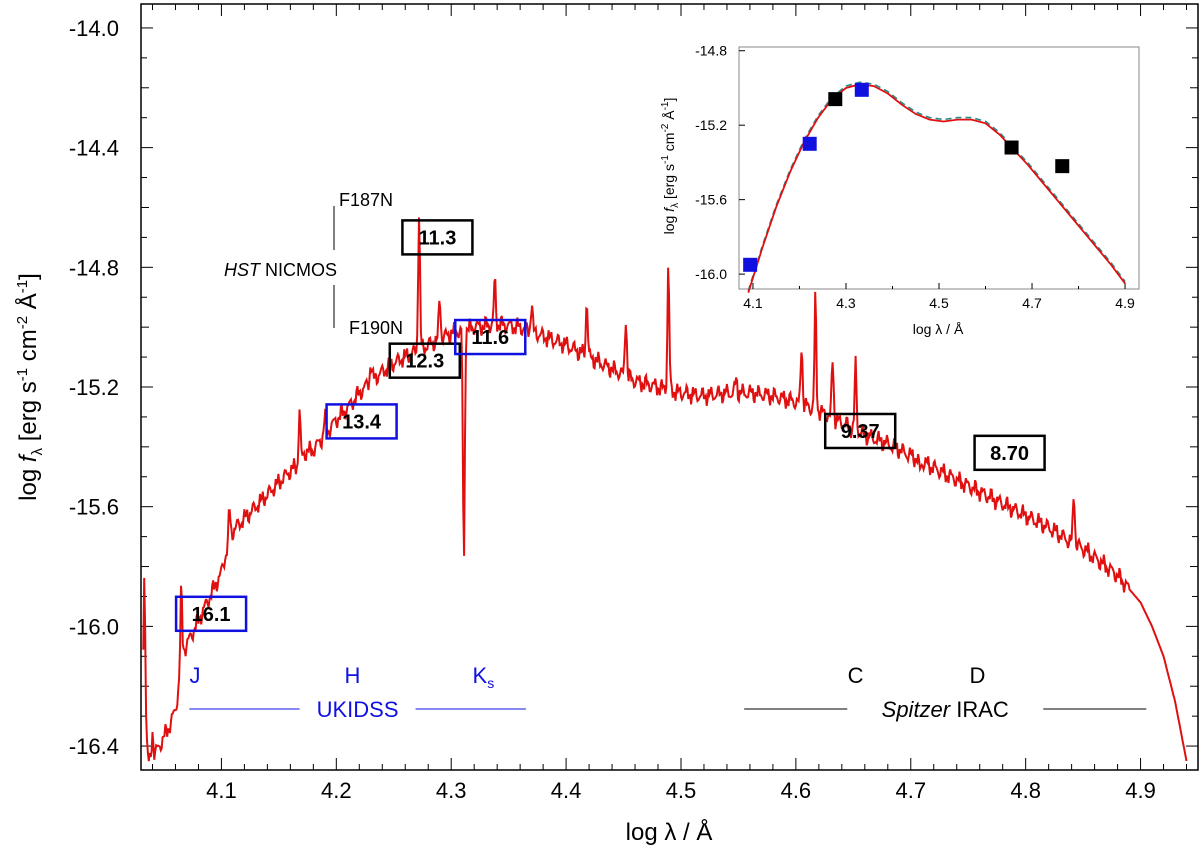 This screenshot has width=1200, height=849. Describe the element at coordinates (753, 303) in the screenshot. I see `inset-x-tick-label: 4.1` at that location.